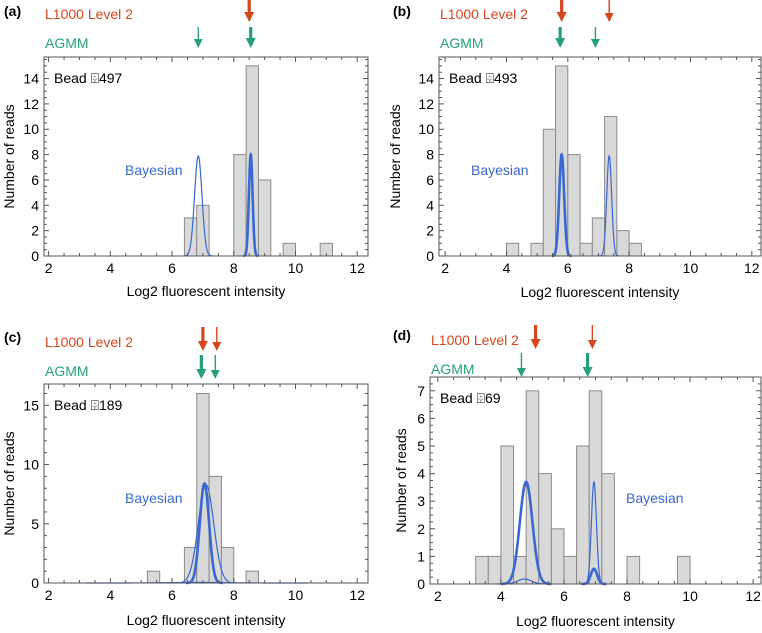 The height and width of the screenshot is (633, 762). I want to click on y-tick-label: 7, so click(421, 391).